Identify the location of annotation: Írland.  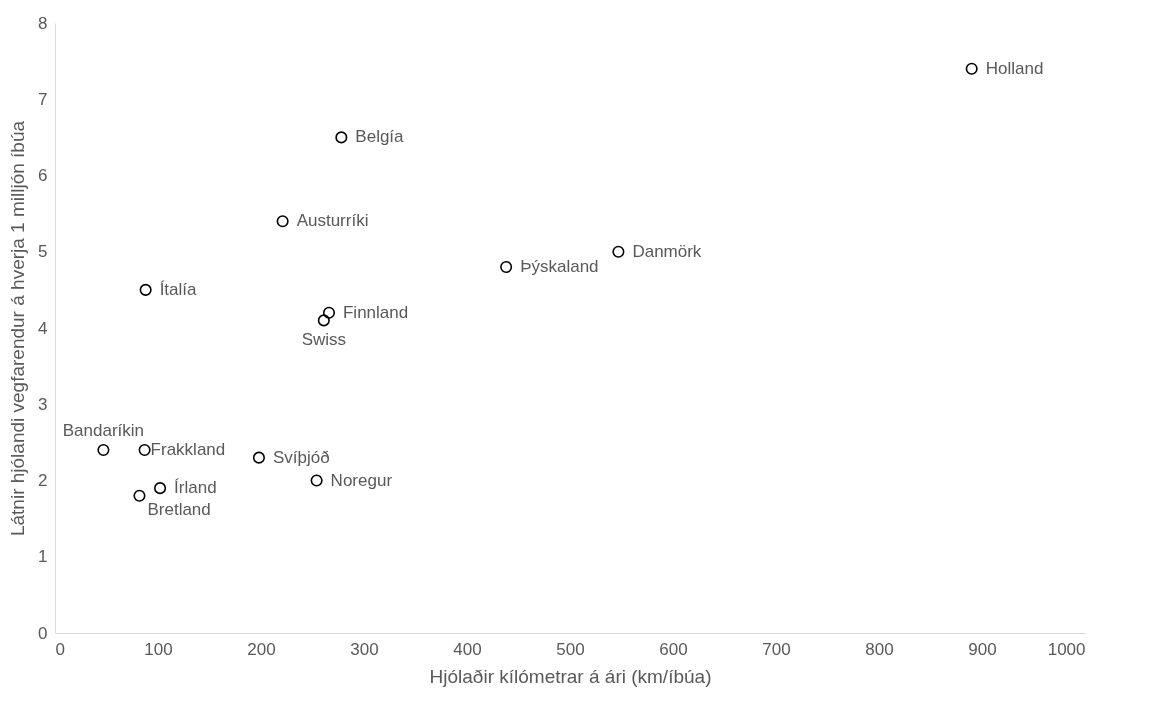
(195, 488).